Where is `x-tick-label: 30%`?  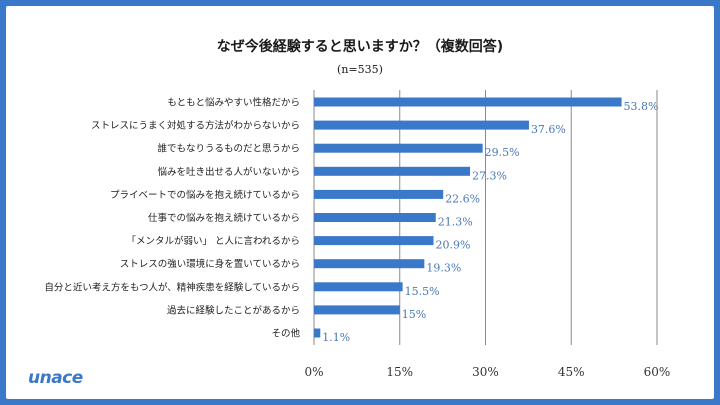 x-tick-label: 30% is located at coordinates (485, 372).